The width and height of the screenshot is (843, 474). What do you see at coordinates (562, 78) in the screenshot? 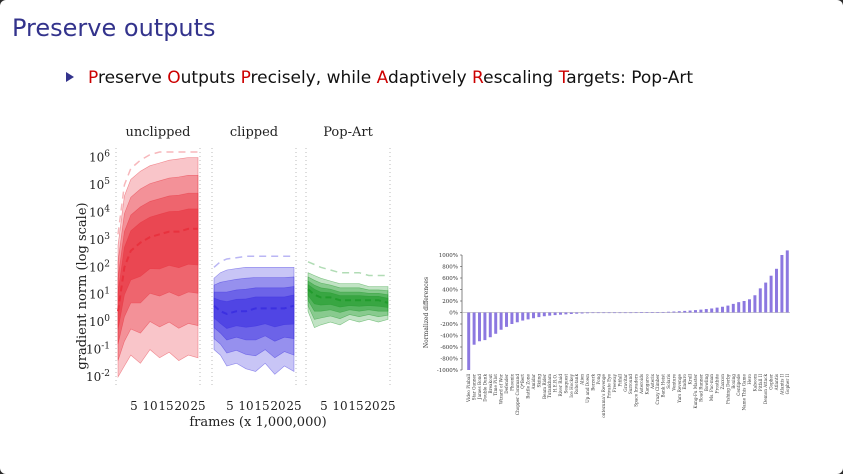
I see `acronym-letter: T` at bounding box center [562, 78].